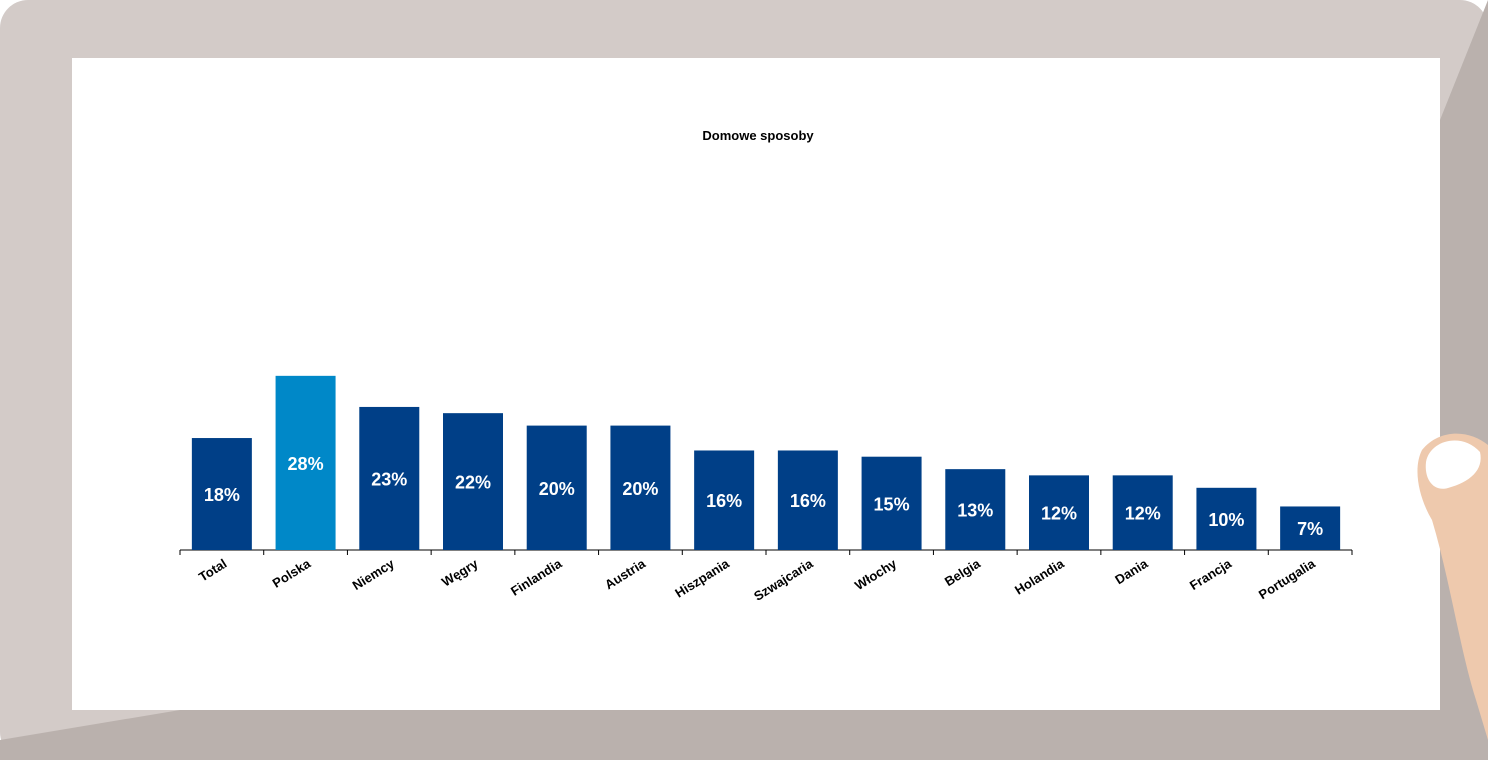 The height and width of the screenshot is (760, 1488). I want to click on value-label: 28%, so click(306, 464).